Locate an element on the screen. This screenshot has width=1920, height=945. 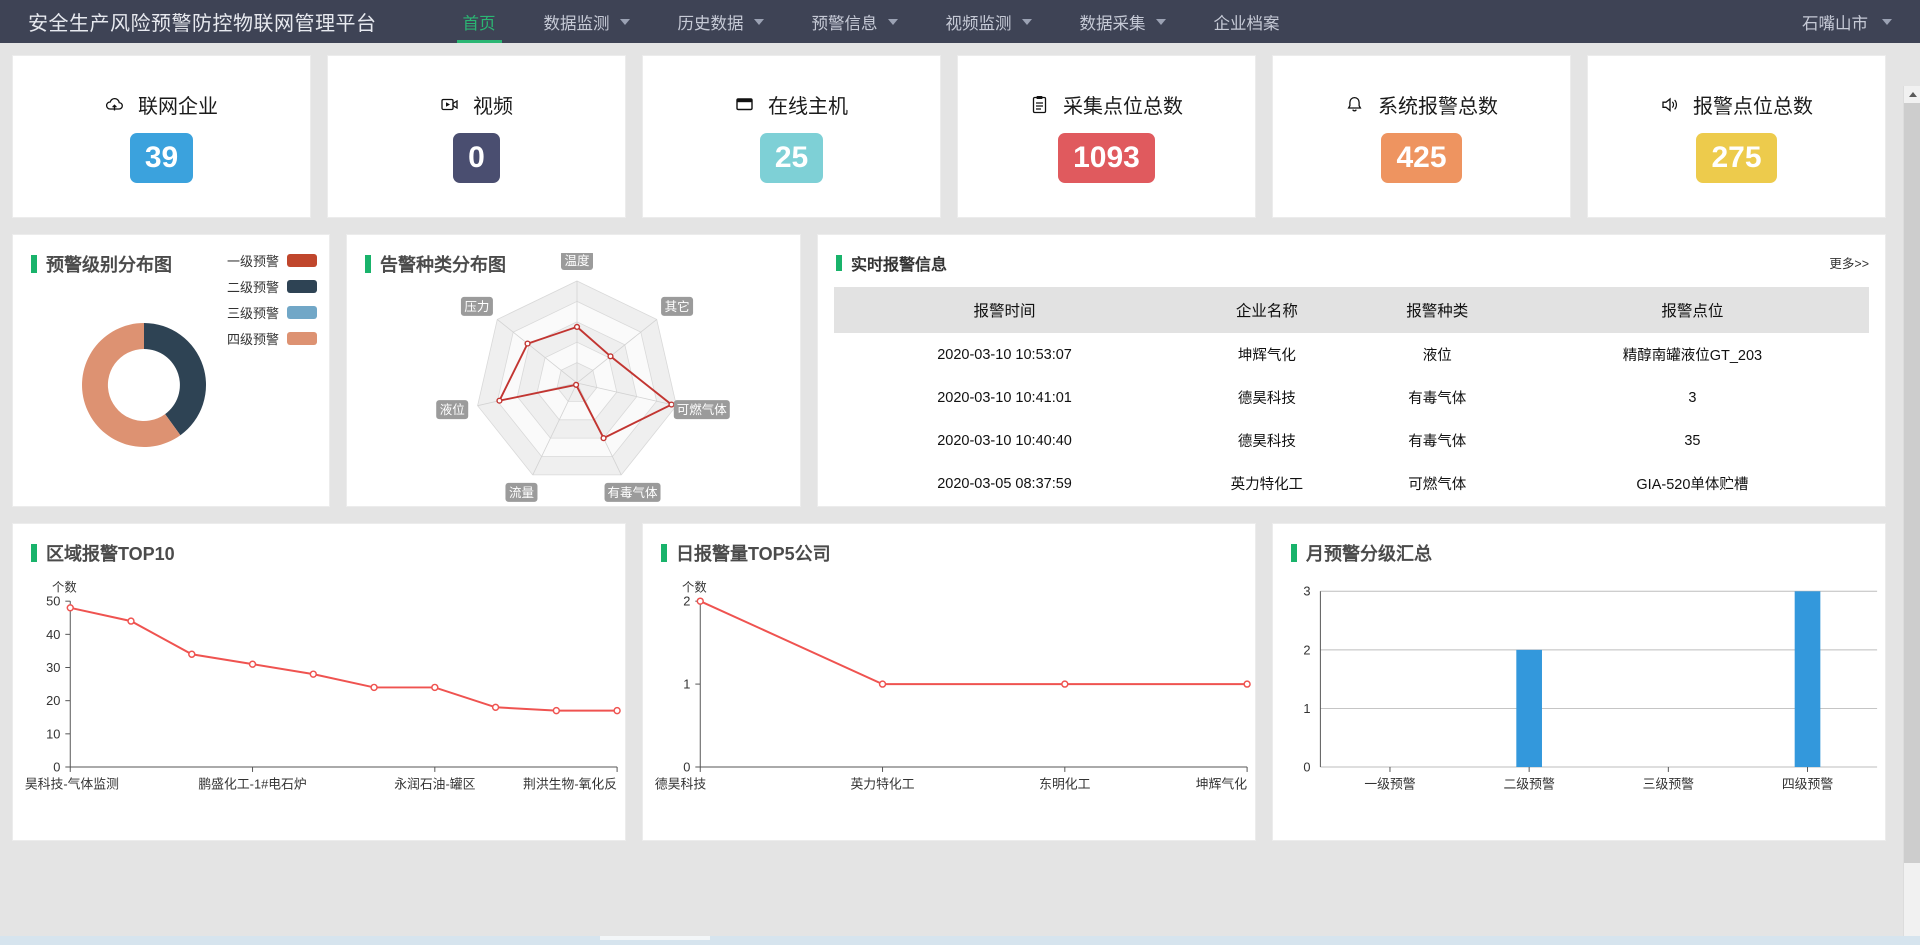
radar-axis-label: 流量 is located at coordinates (521, 493).